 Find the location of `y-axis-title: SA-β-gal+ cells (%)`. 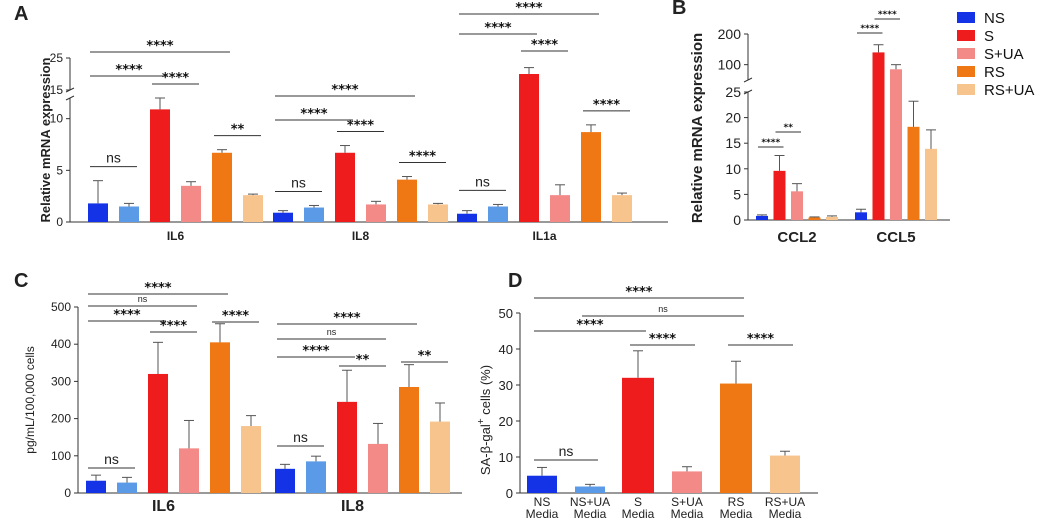

y-axis-title: SA-β-gal+ cells (%) is located at coordinates (484, 420).